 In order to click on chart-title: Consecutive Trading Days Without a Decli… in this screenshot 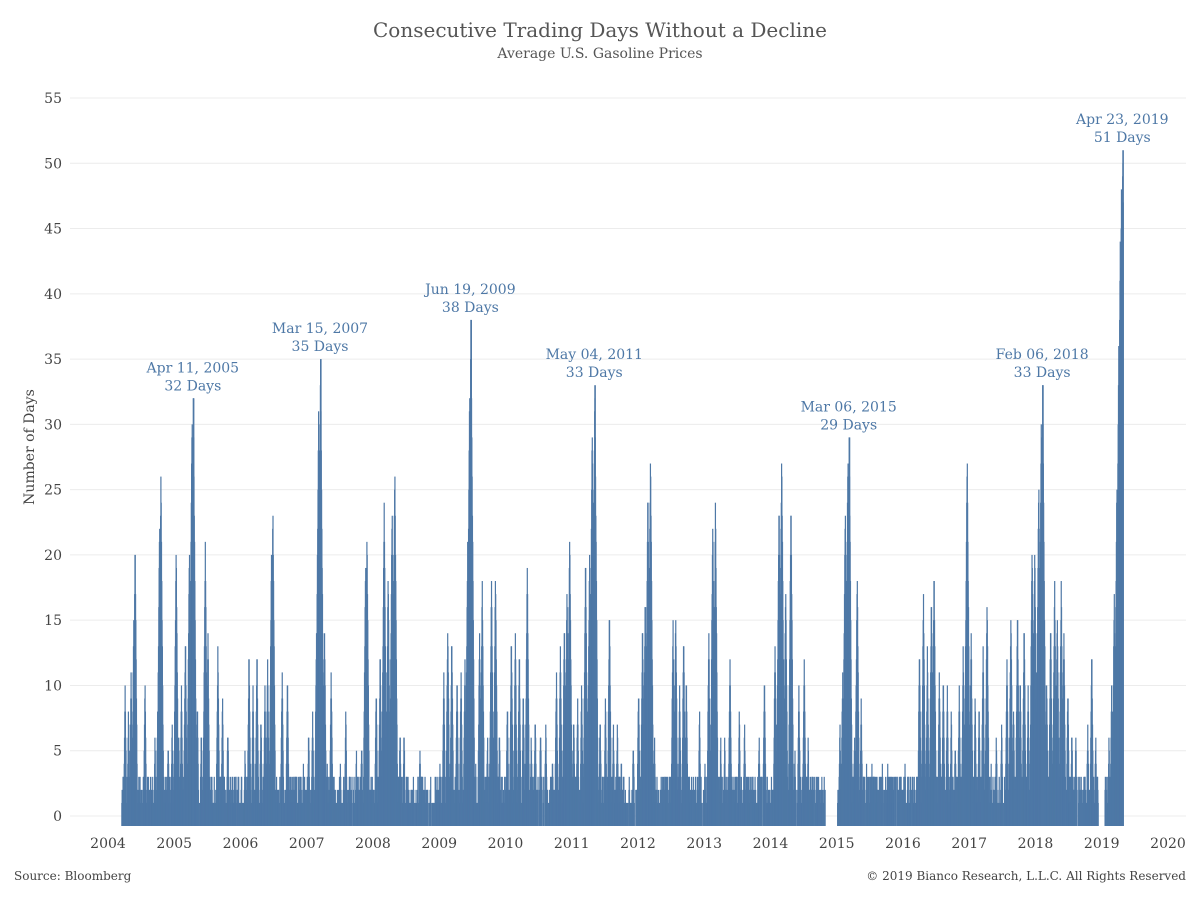, I will do `click(600, 30)`.